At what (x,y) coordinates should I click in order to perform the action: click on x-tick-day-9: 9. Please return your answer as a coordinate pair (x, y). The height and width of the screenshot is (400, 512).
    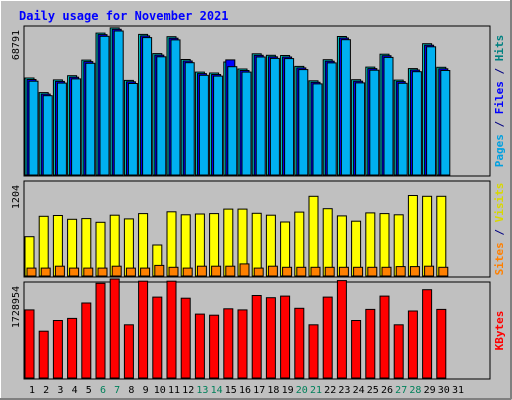
    Looking at the image, I should click on (146, 390).